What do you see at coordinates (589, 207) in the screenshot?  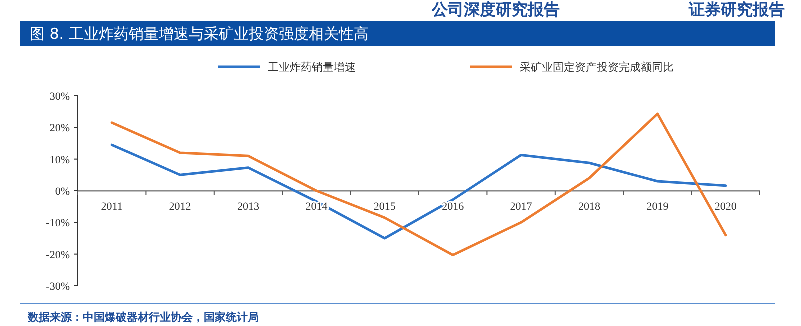 I see `x-tick-label: 2018` at bounding box center [589, 207].